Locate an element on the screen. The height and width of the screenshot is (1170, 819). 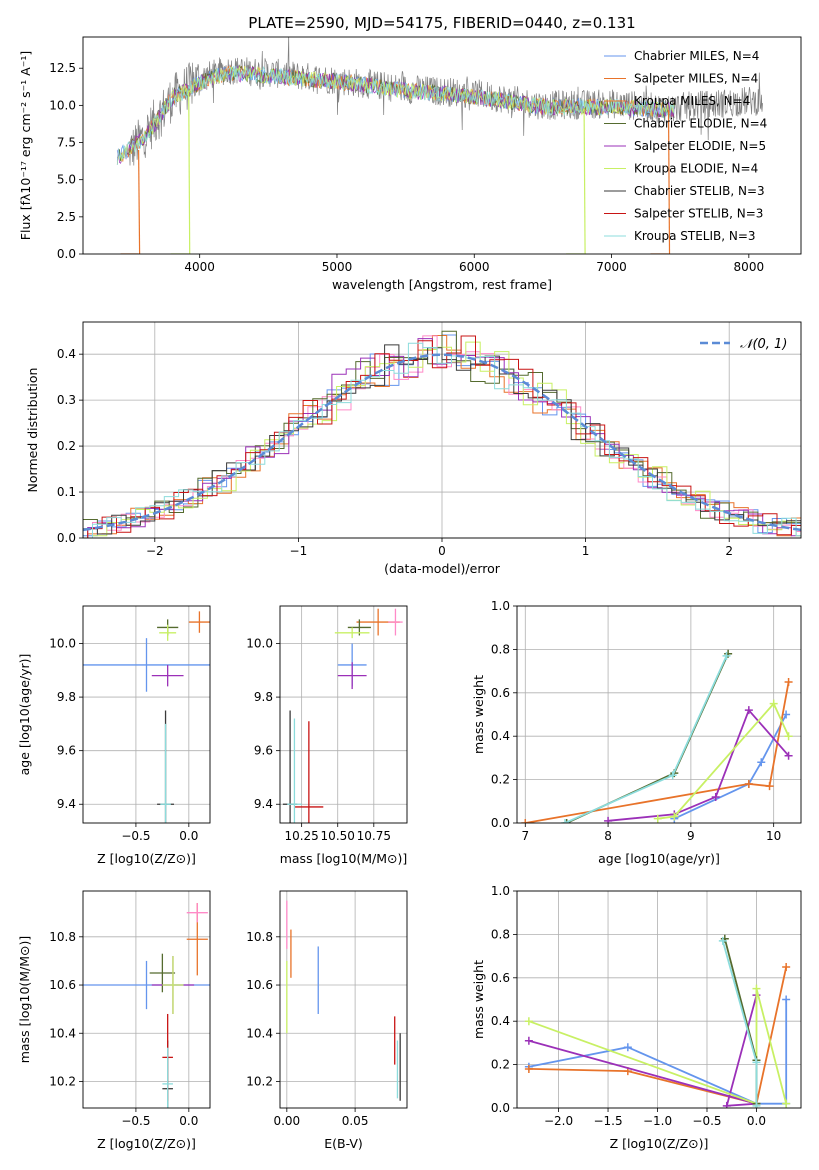
y-tick-label: 10.4 is located at coordinates (62, 1033).